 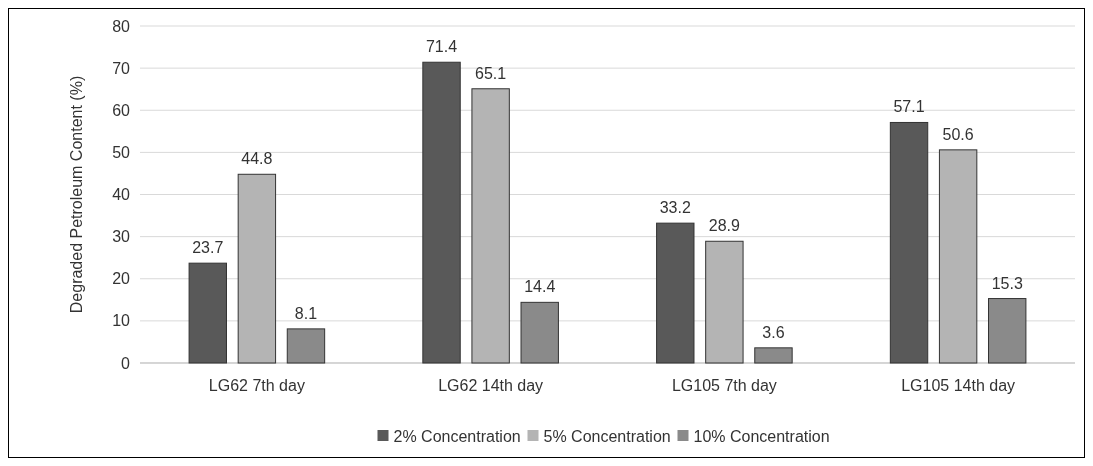 What do you see at coordinates (958, 385) in the screenshot?
I see `x-tick-label: LG105 14th day` at bounding box center [958, 385].